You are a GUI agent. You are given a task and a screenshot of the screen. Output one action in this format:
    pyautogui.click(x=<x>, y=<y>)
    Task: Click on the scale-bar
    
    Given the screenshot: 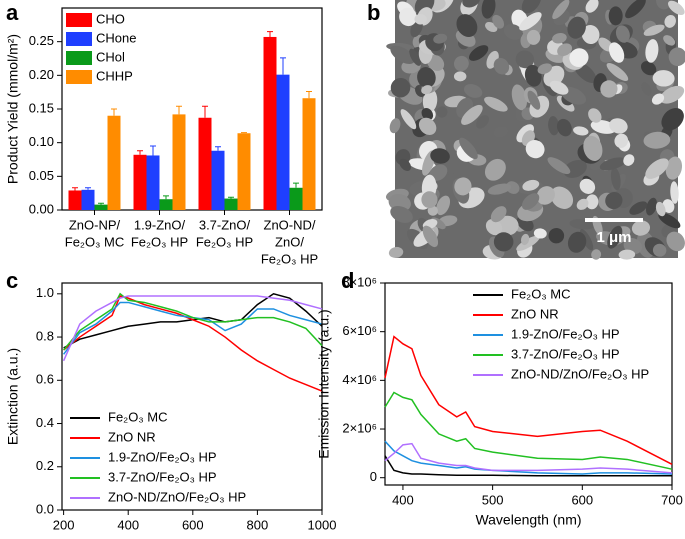 What is the action you would take?
    pyautogui.click(x=614, y=220)
    